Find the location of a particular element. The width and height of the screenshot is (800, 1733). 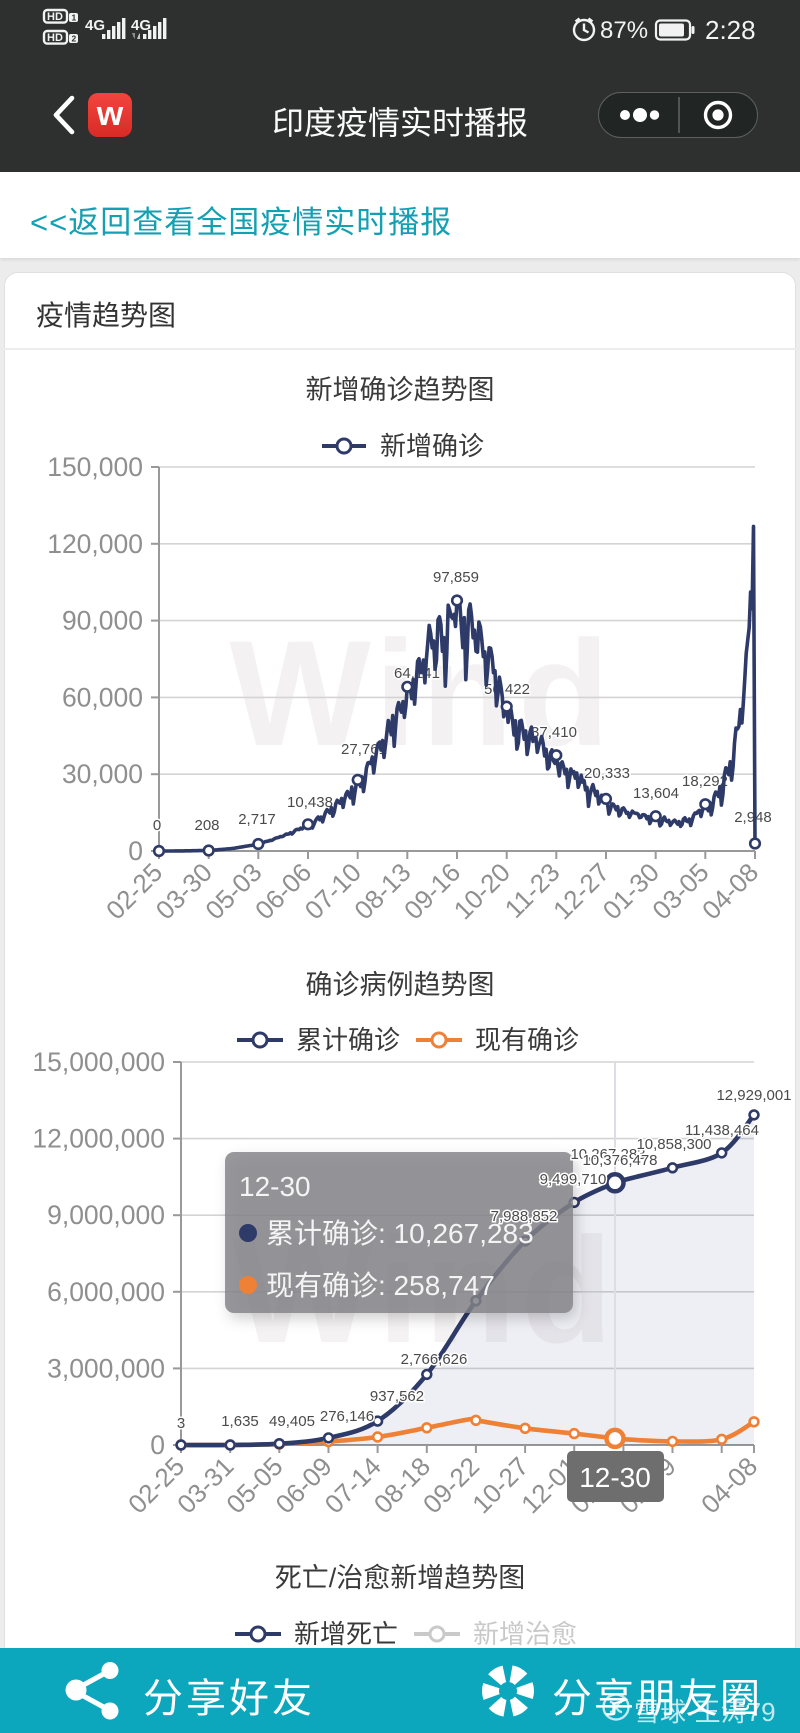

svg-text: 56,422 is located at coordinates (507, 689).